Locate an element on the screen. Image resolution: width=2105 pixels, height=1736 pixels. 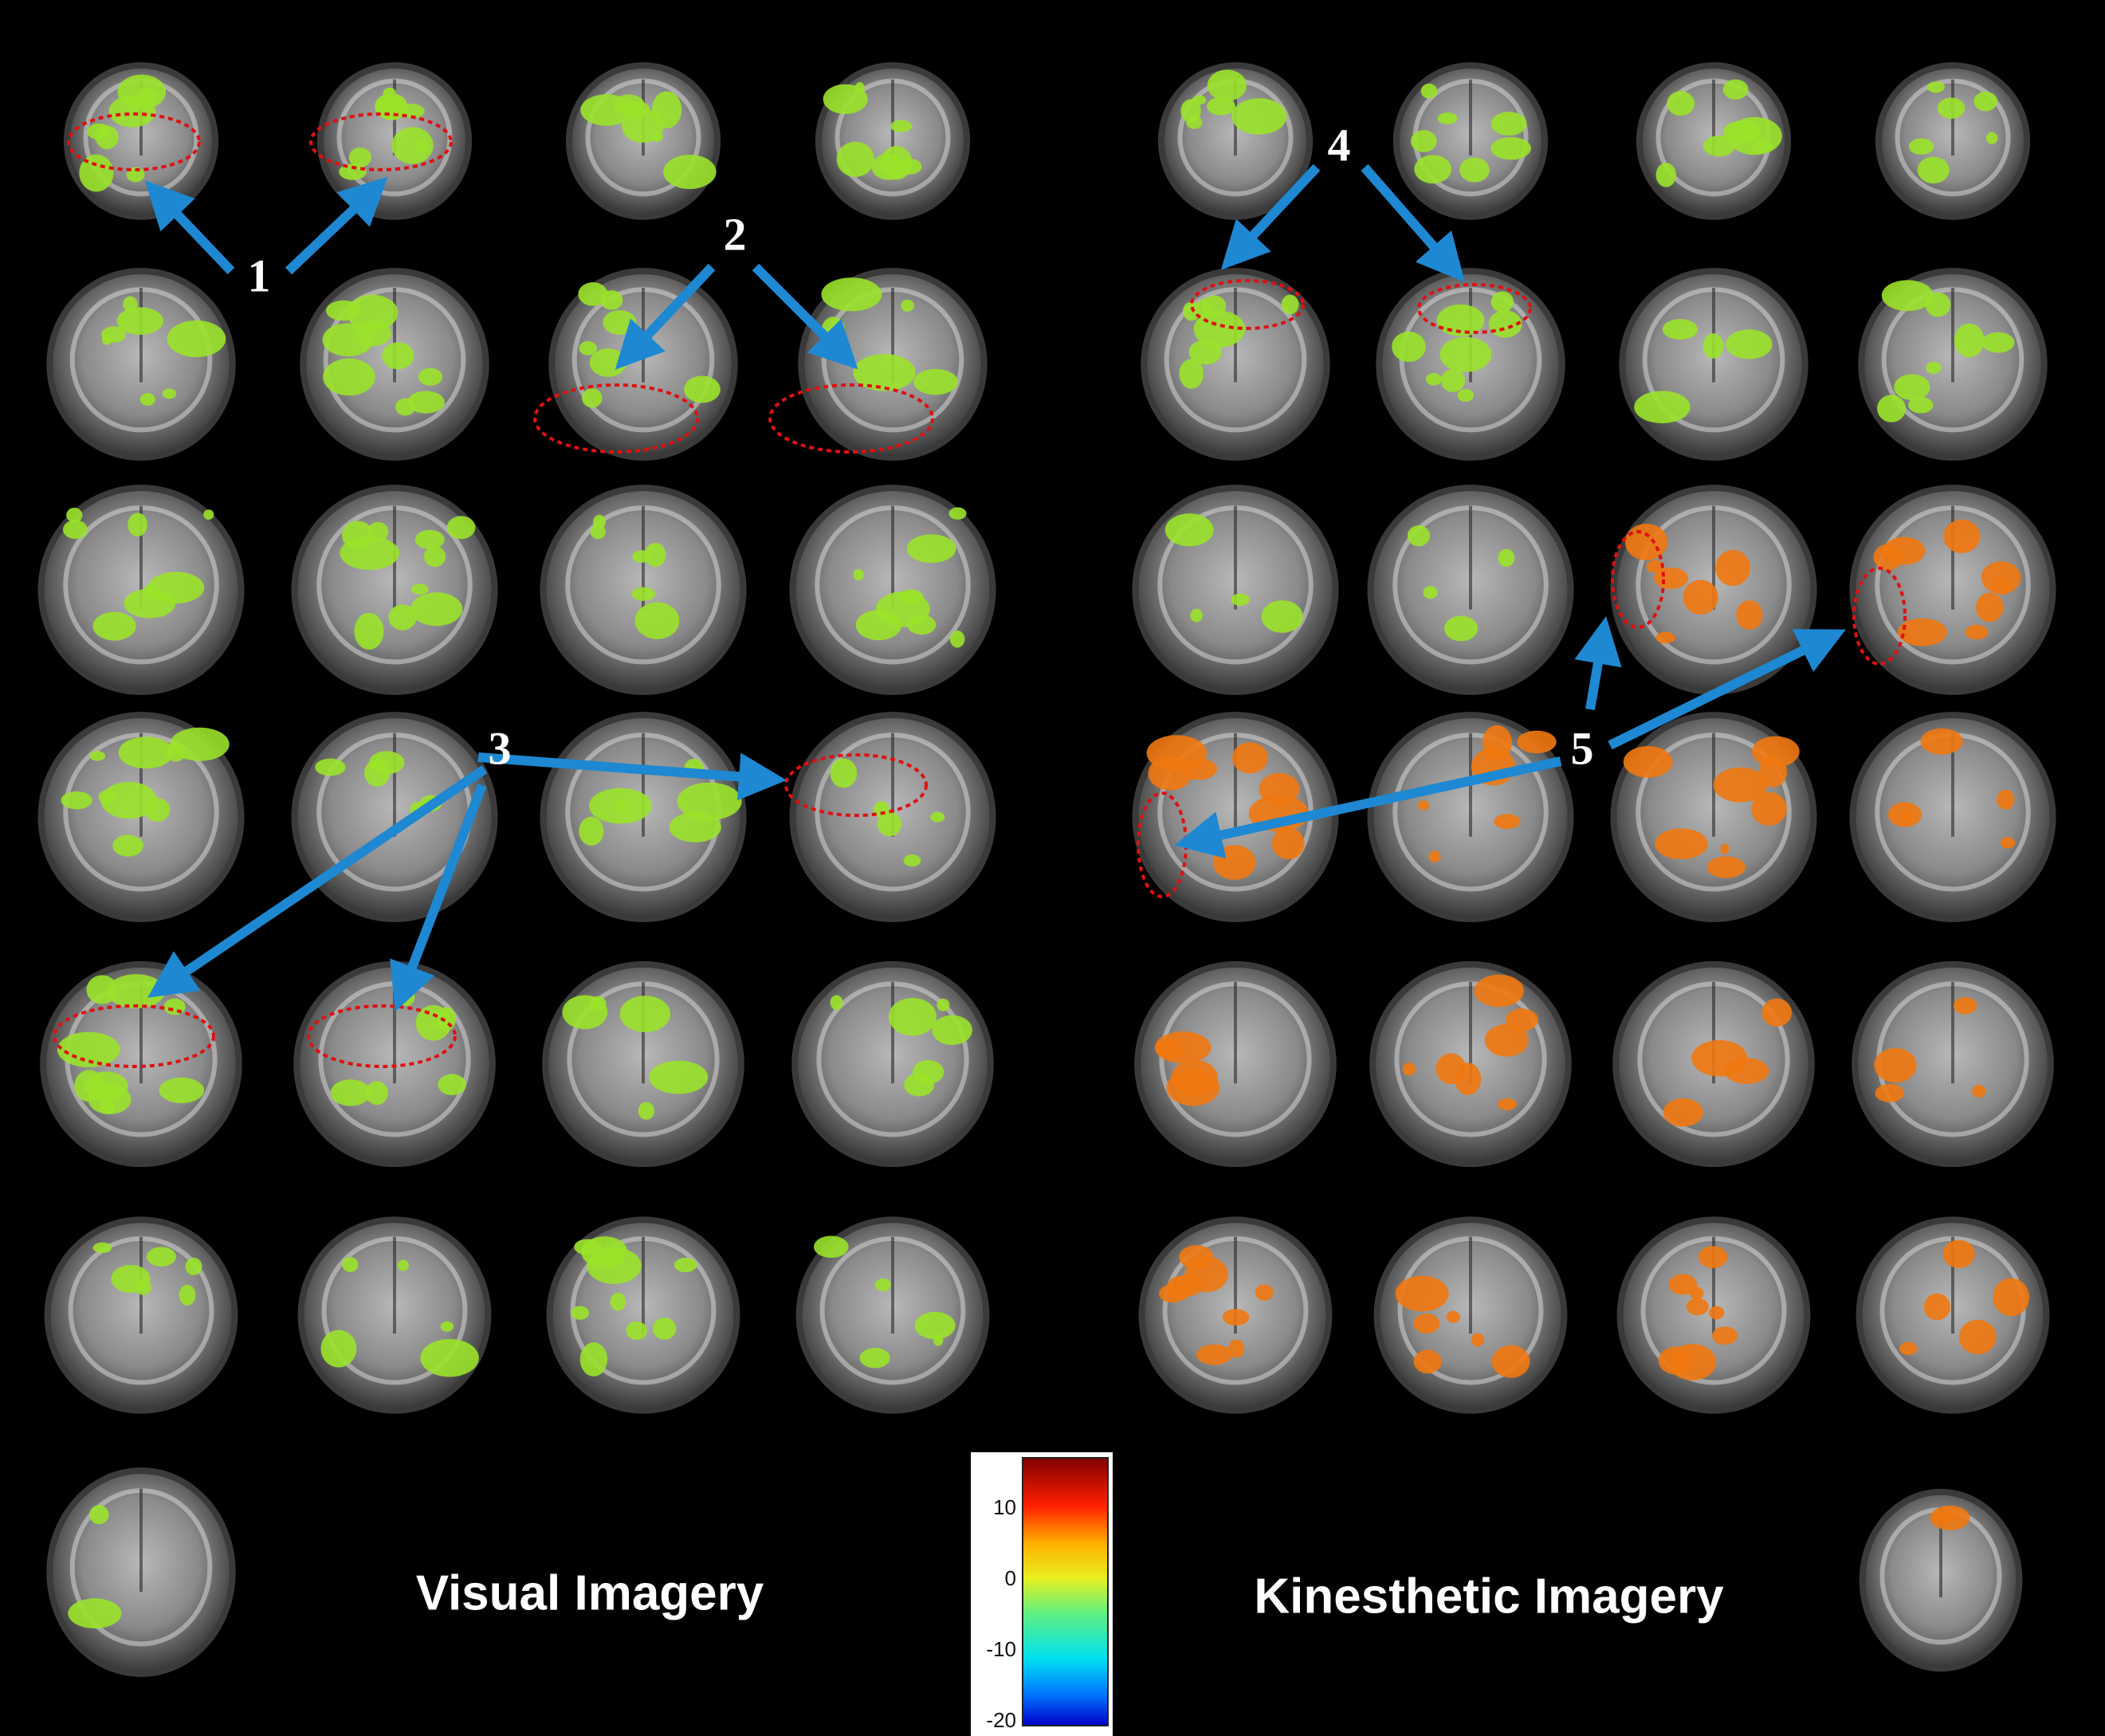
kinesthetic-slice-r5-c3 is located at coordinates (1713, 1064).